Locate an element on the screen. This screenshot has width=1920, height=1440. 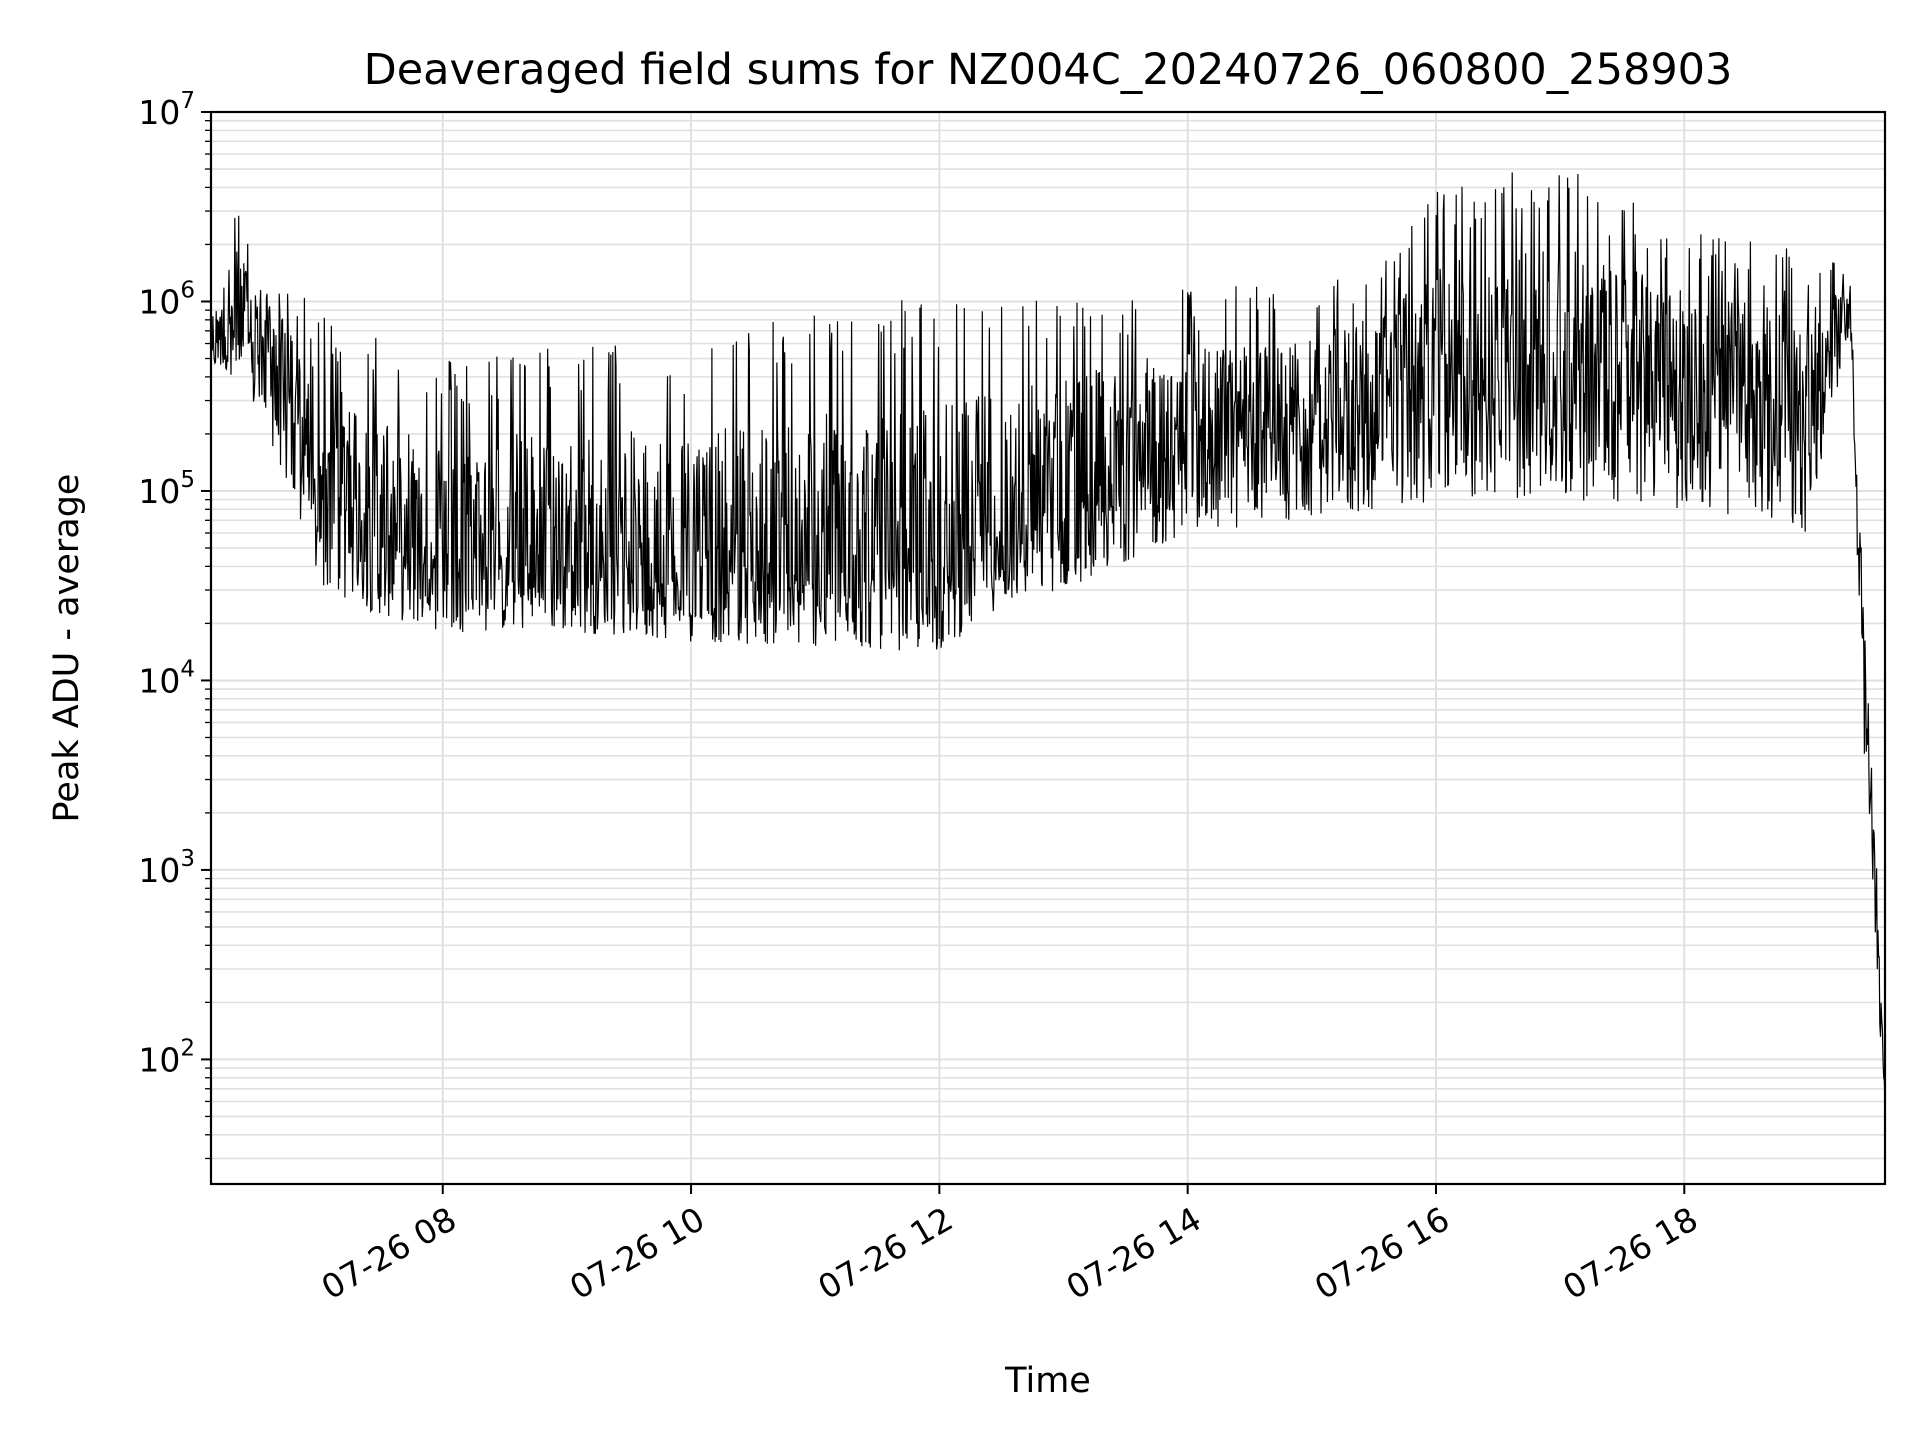
x-tick-label: 07-26 16 is located at coordinates (1382, 1253).